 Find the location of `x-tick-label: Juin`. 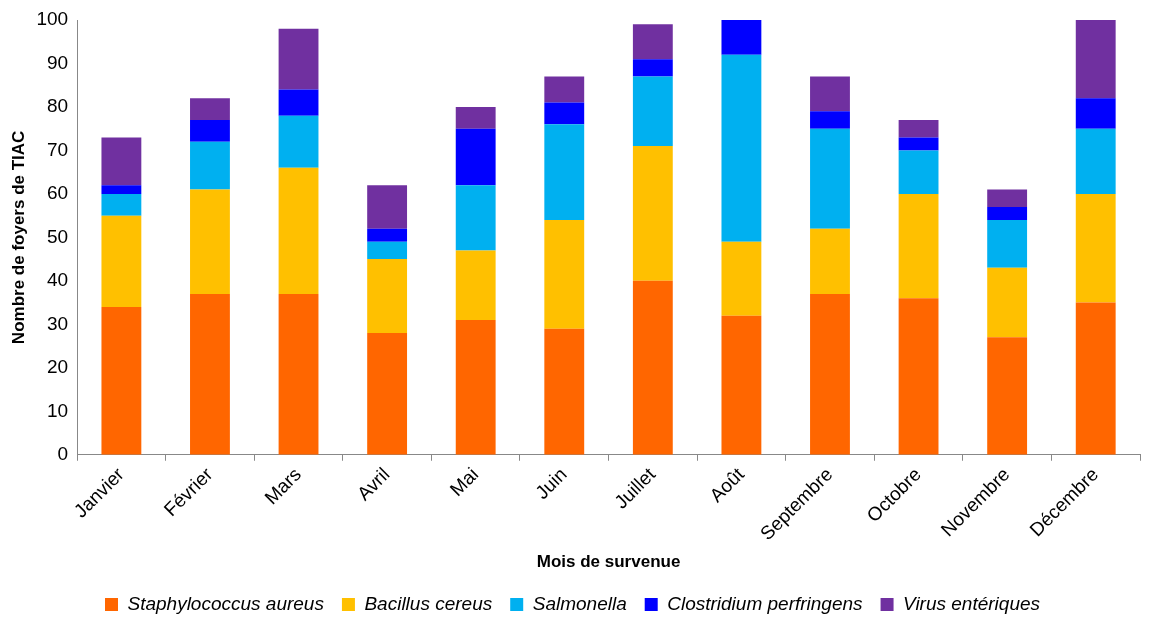

x-tick-label: Juin is located at coordinates (551, 483).